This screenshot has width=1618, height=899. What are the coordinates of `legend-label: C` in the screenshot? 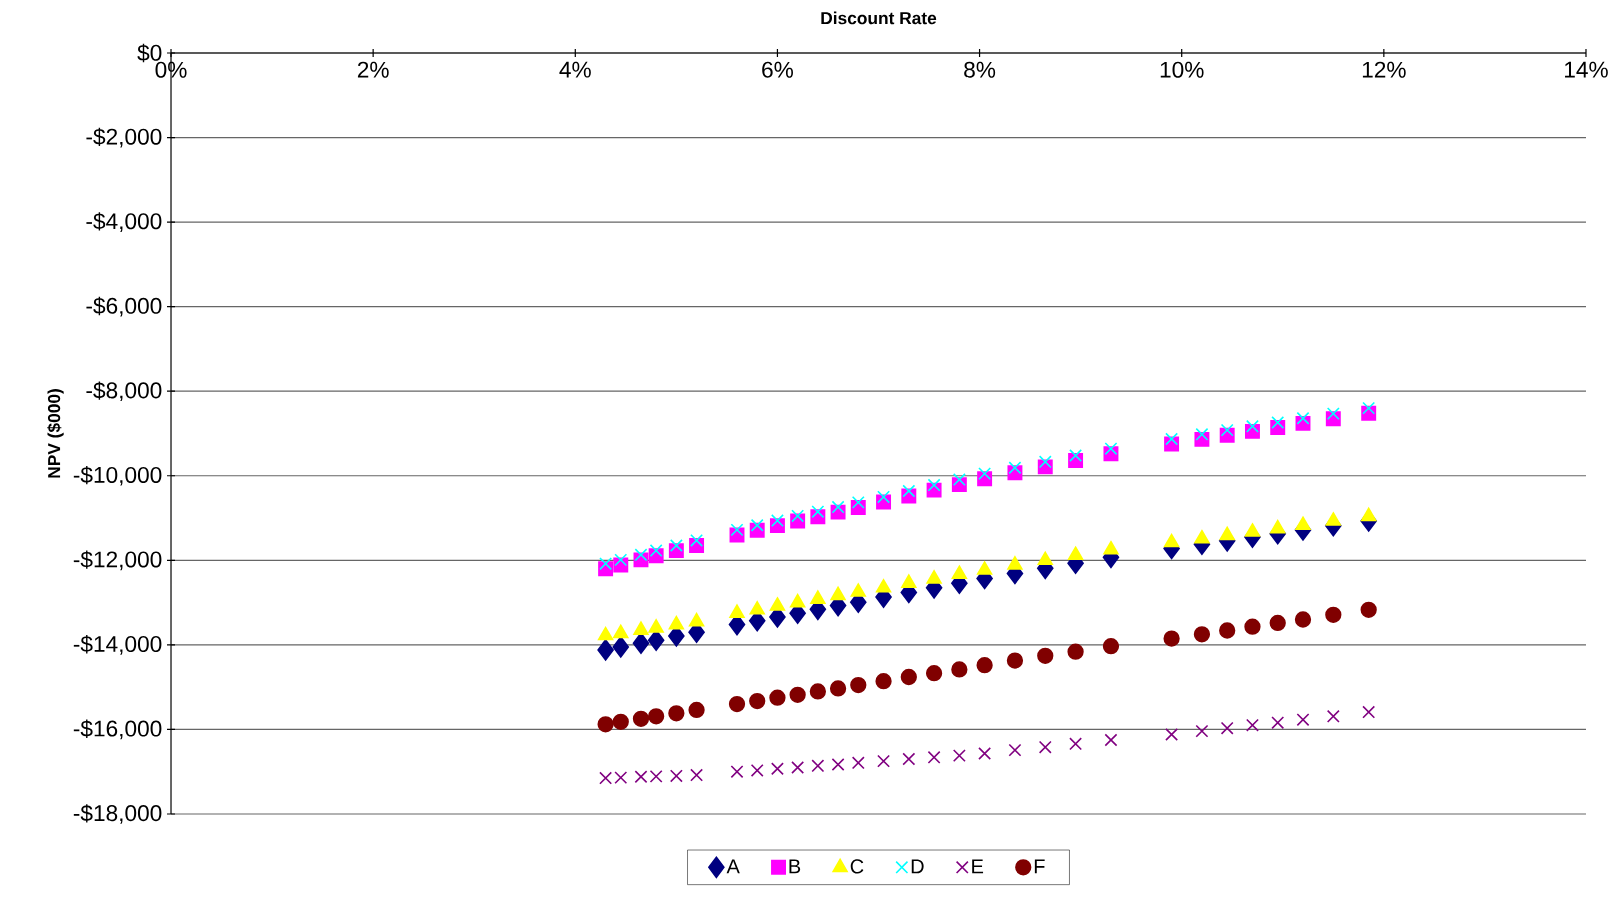 It's located at (857, 866).